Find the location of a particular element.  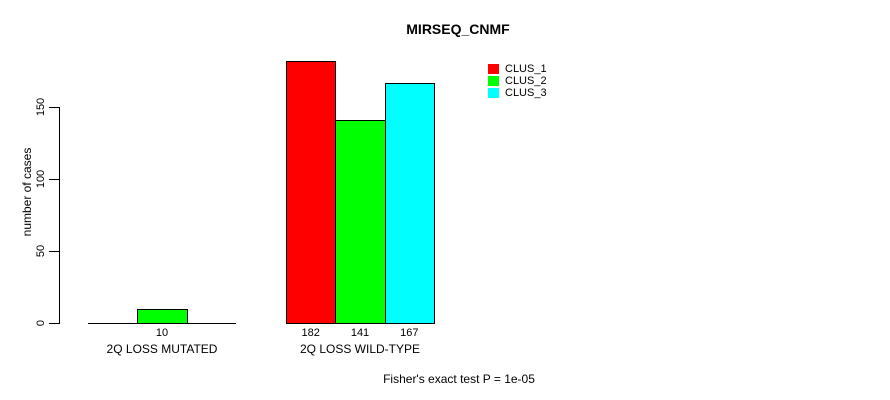

legend-item: CLUS_1 is located at coordinates (517, 69).